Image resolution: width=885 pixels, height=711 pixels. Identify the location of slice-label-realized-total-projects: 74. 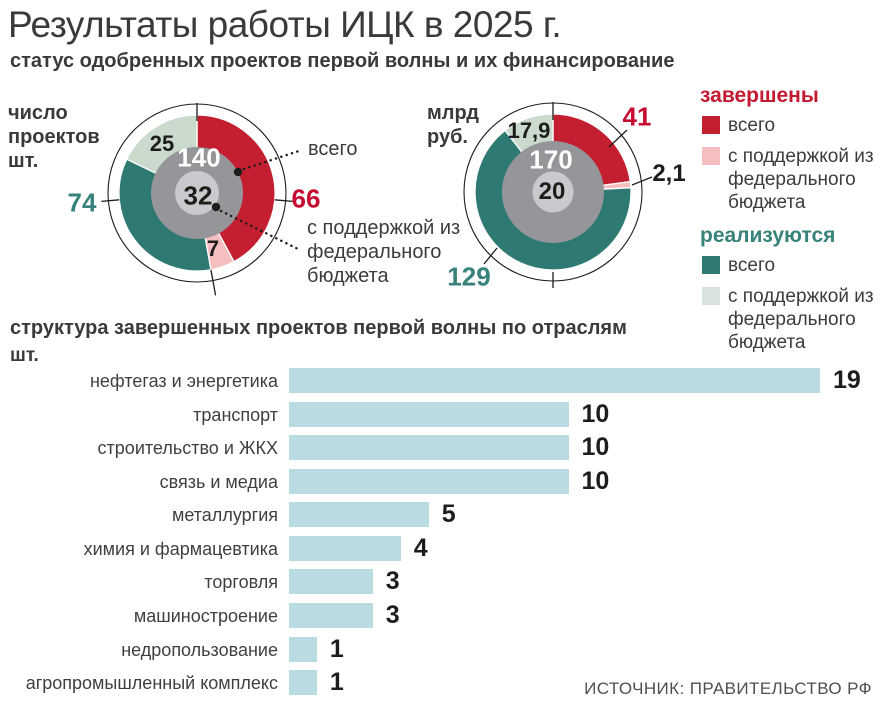
(82, 202).